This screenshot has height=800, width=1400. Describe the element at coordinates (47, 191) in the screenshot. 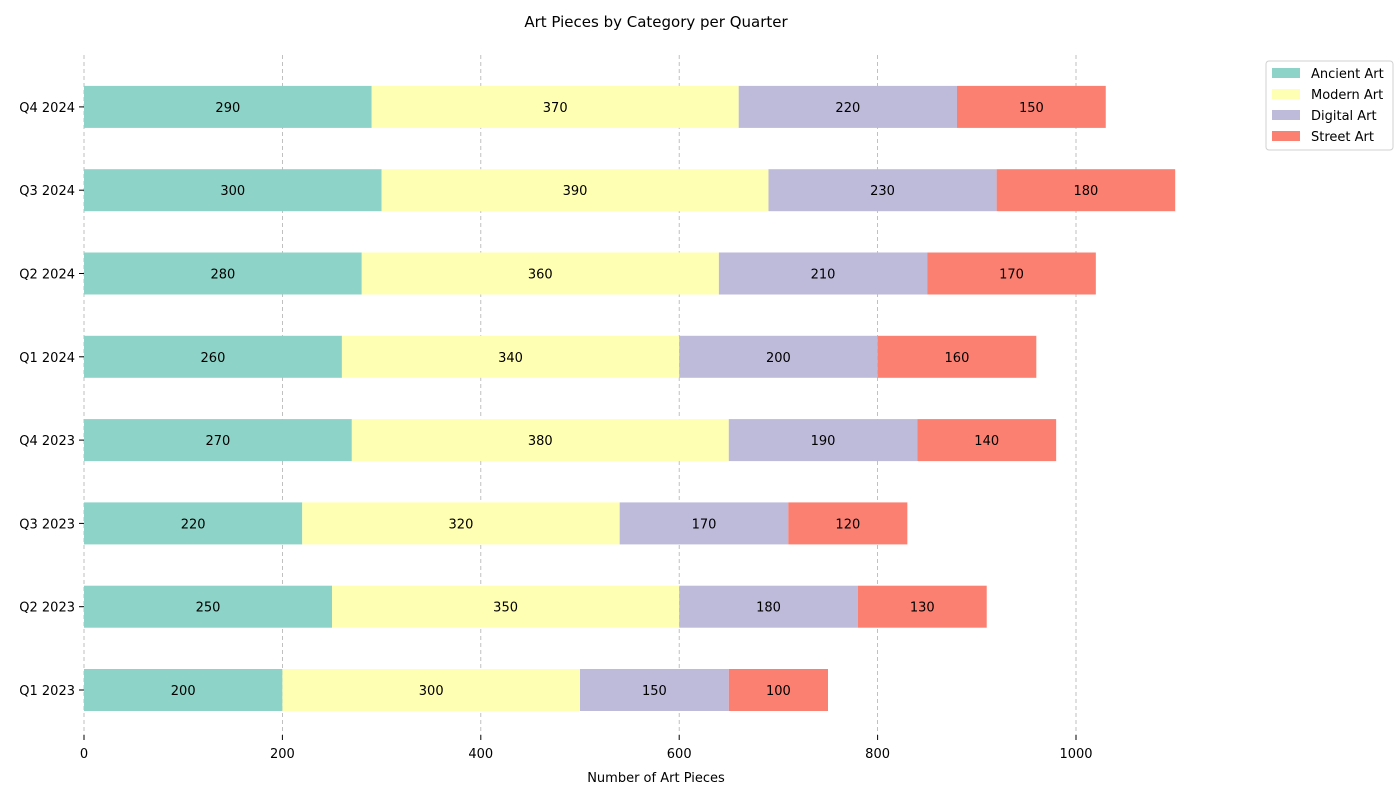

I see `y-tick-label: Q3 2024` at that location.